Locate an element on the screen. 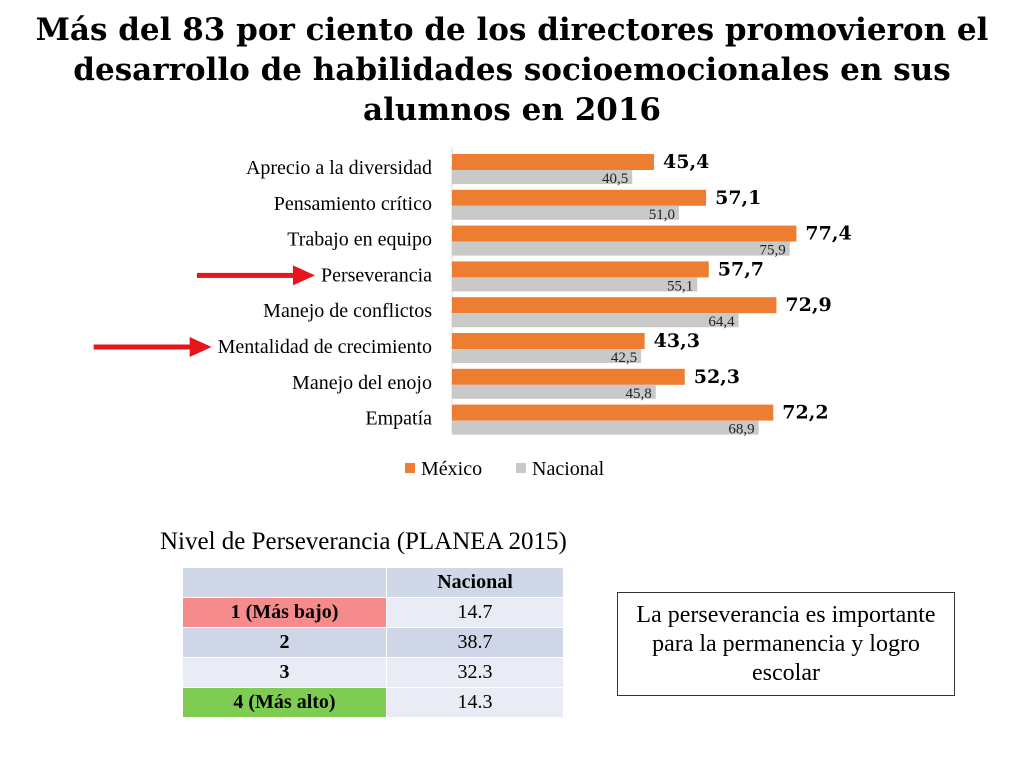  legend-label-mexico: México is located at coordinates (451, 469).